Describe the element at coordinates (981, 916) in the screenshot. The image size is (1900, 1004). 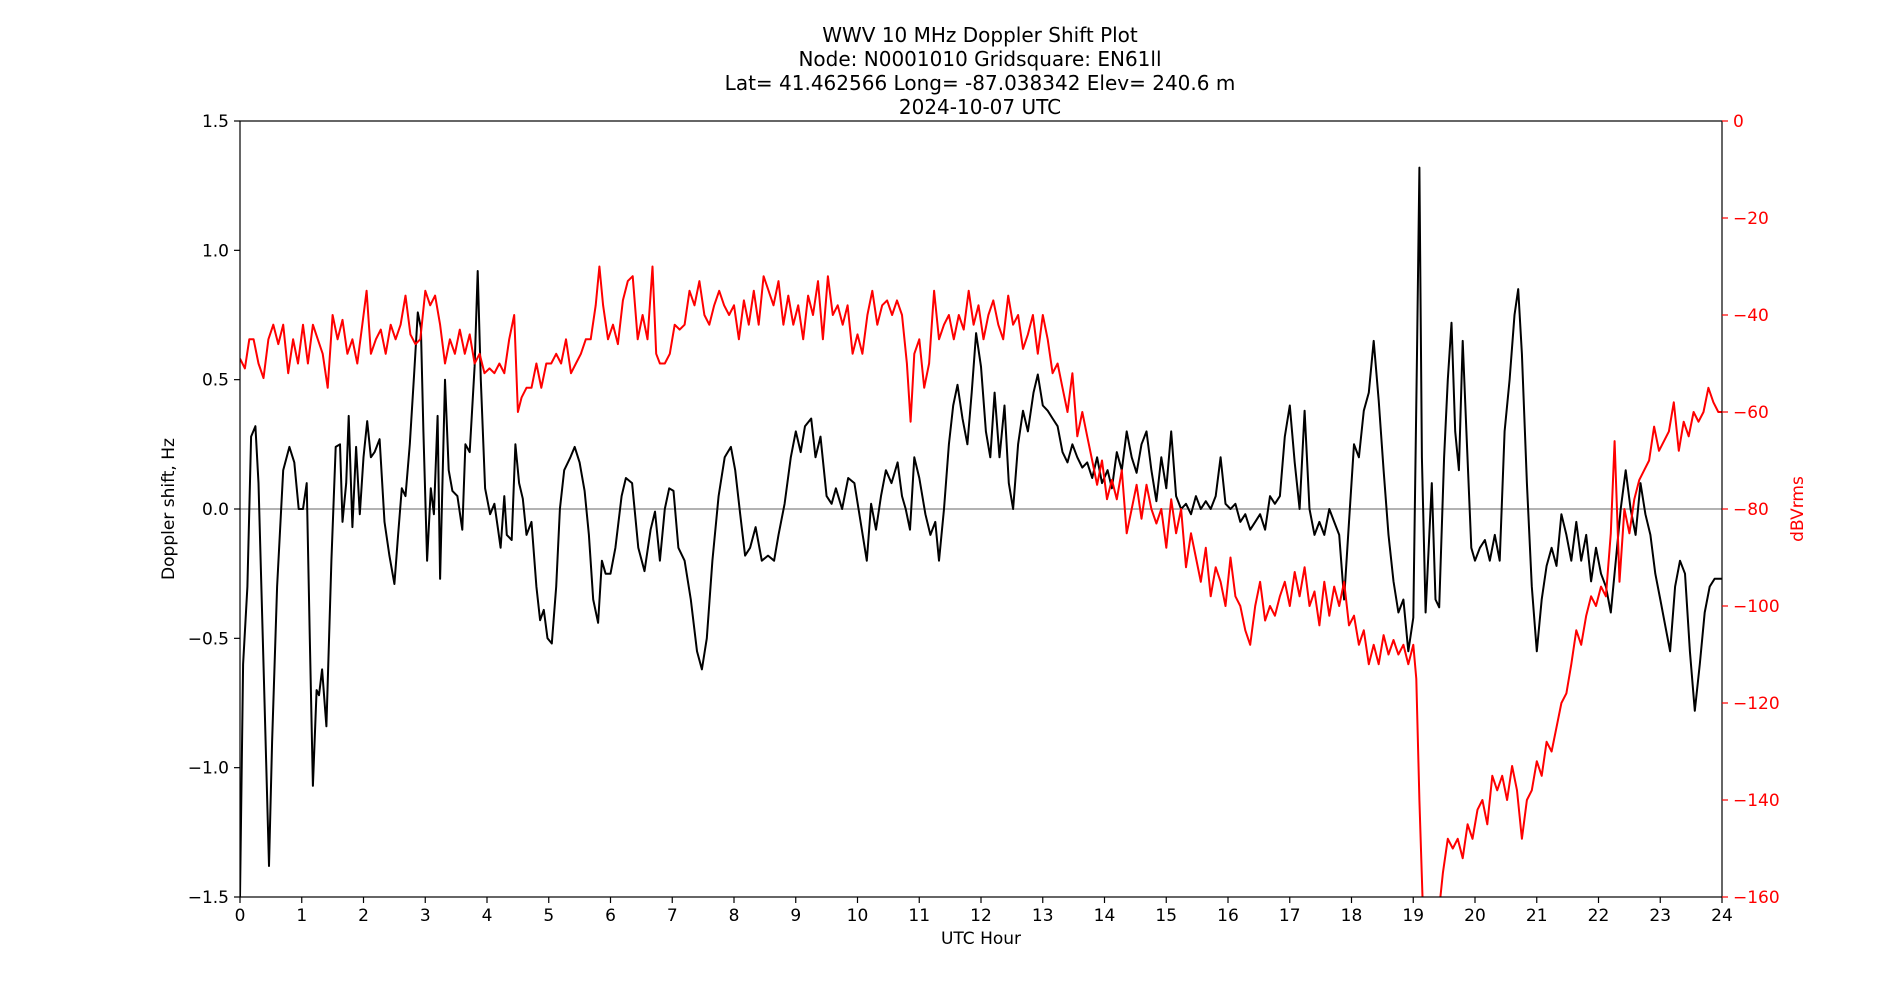
I see `x-tick-label: 12` at that location.